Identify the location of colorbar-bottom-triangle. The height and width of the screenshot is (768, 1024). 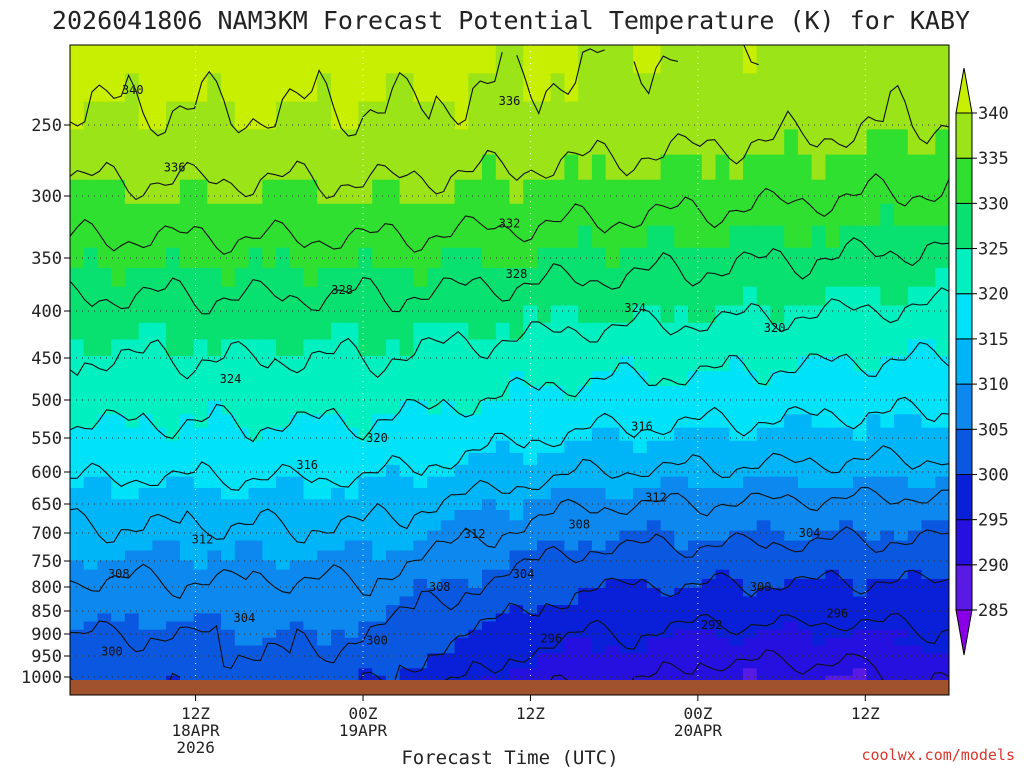
(964, 632).